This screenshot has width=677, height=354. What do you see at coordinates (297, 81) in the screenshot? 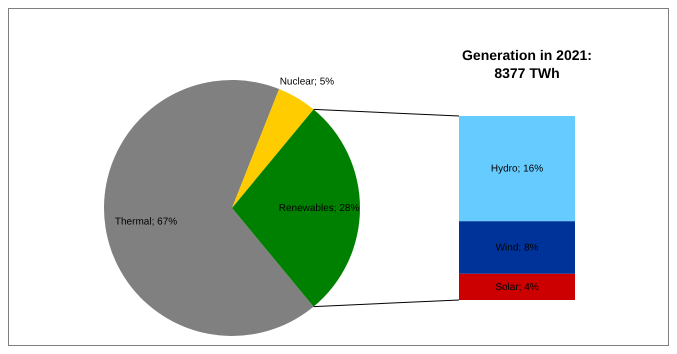
I see `slice-label: Nuclear` at bounding box center [297, 81].